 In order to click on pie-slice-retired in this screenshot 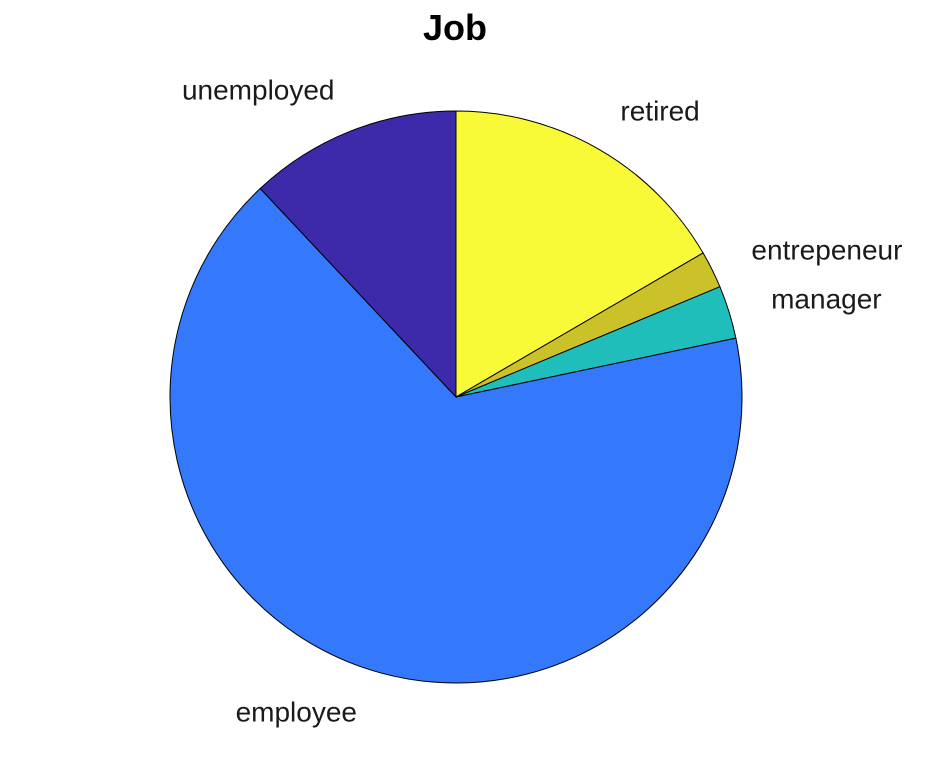, I will do `click(579, 254)`.